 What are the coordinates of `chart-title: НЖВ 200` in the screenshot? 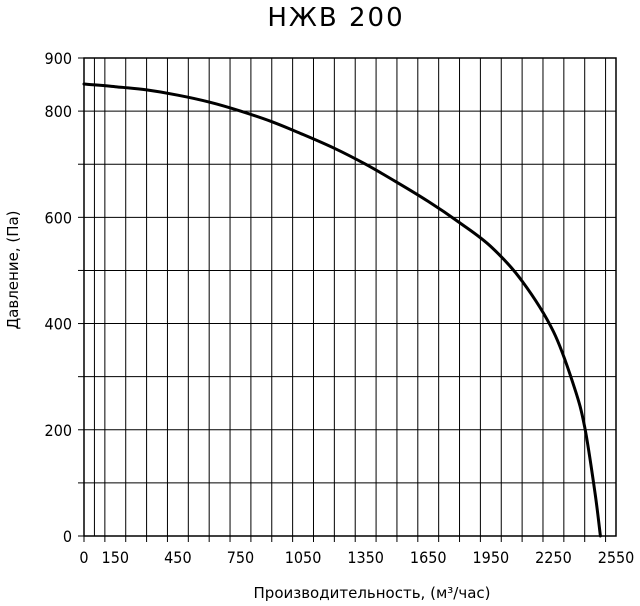 It's located at (335, 18).